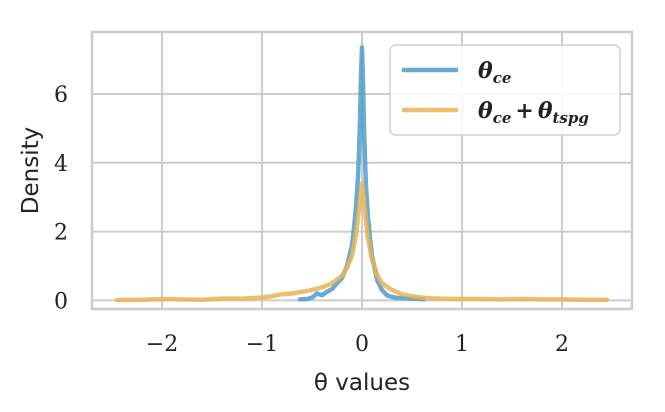  I want to click on x-tick-label: 1, so click(462, 344).